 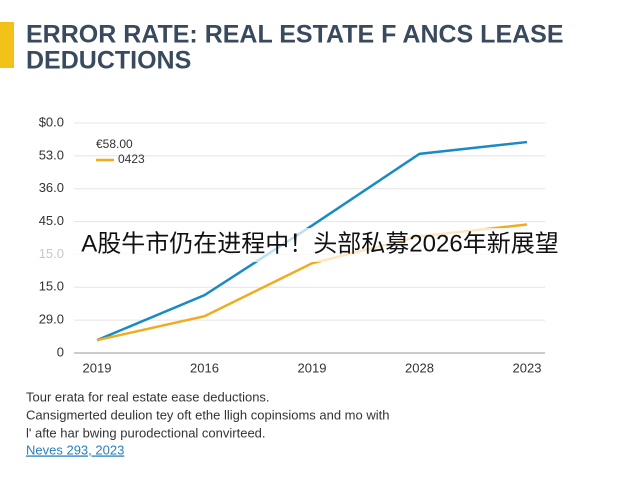 I want to click on y-tick-label: 53.0, so click(x=51, y=154).